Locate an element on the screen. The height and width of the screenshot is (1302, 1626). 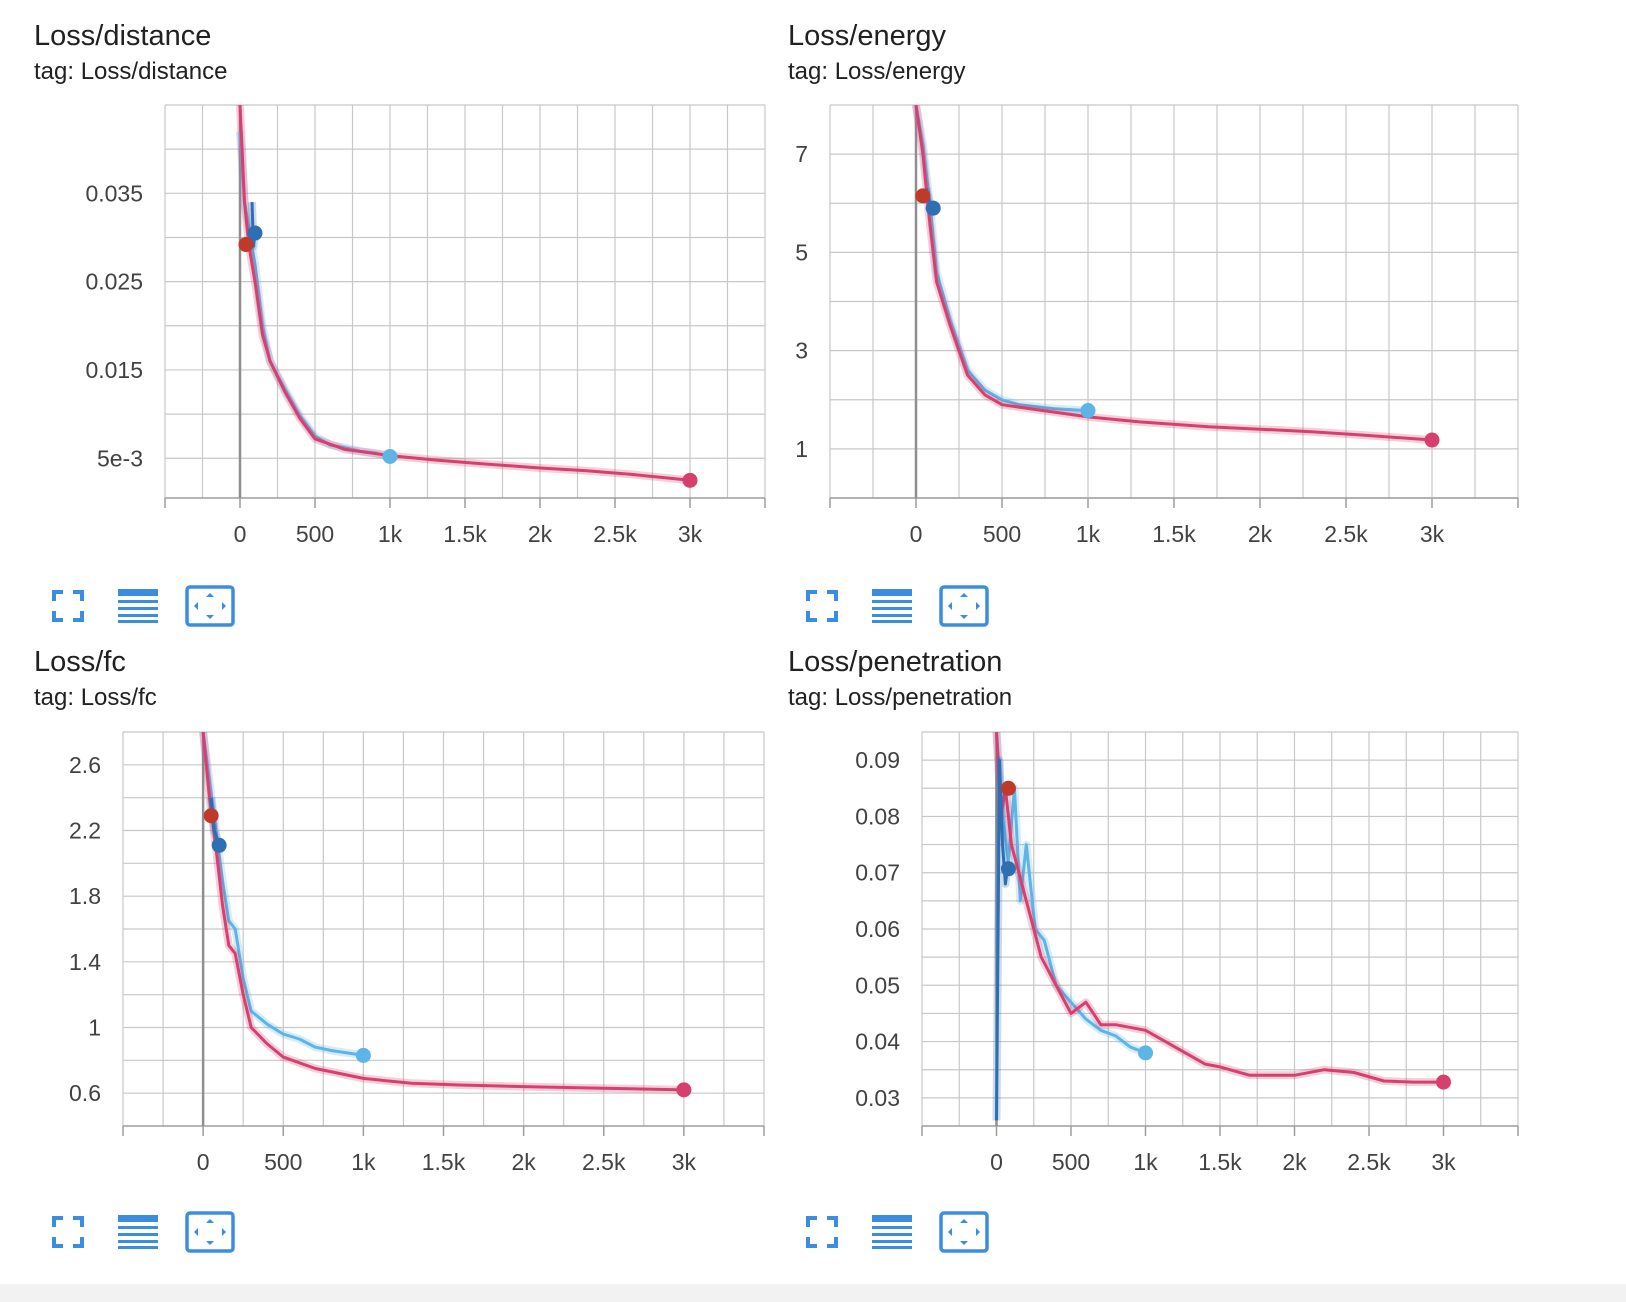
y-tick-label: 7 is located at coordinates (801, 154).